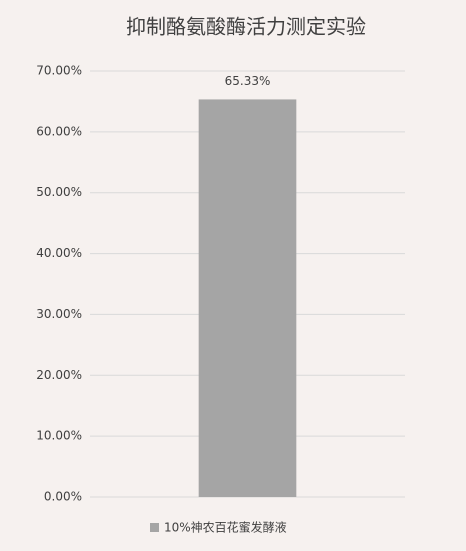  What do you see at coordinates (59, 71) in the screenshot?
I see `y-tick-label: 70.00%` at bounding box center [59, 71].